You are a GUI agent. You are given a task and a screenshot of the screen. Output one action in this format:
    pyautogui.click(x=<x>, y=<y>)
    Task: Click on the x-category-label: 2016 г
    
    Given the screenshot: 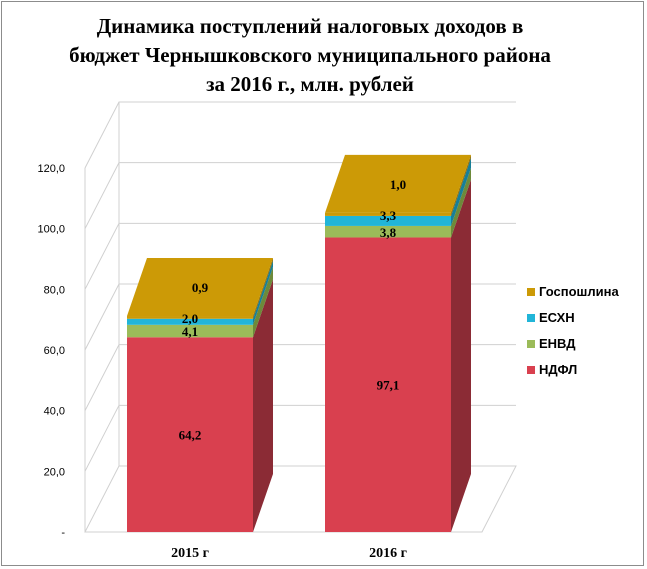 What is the action you would take?
    pyautogui.click(x=388, y=553)
    